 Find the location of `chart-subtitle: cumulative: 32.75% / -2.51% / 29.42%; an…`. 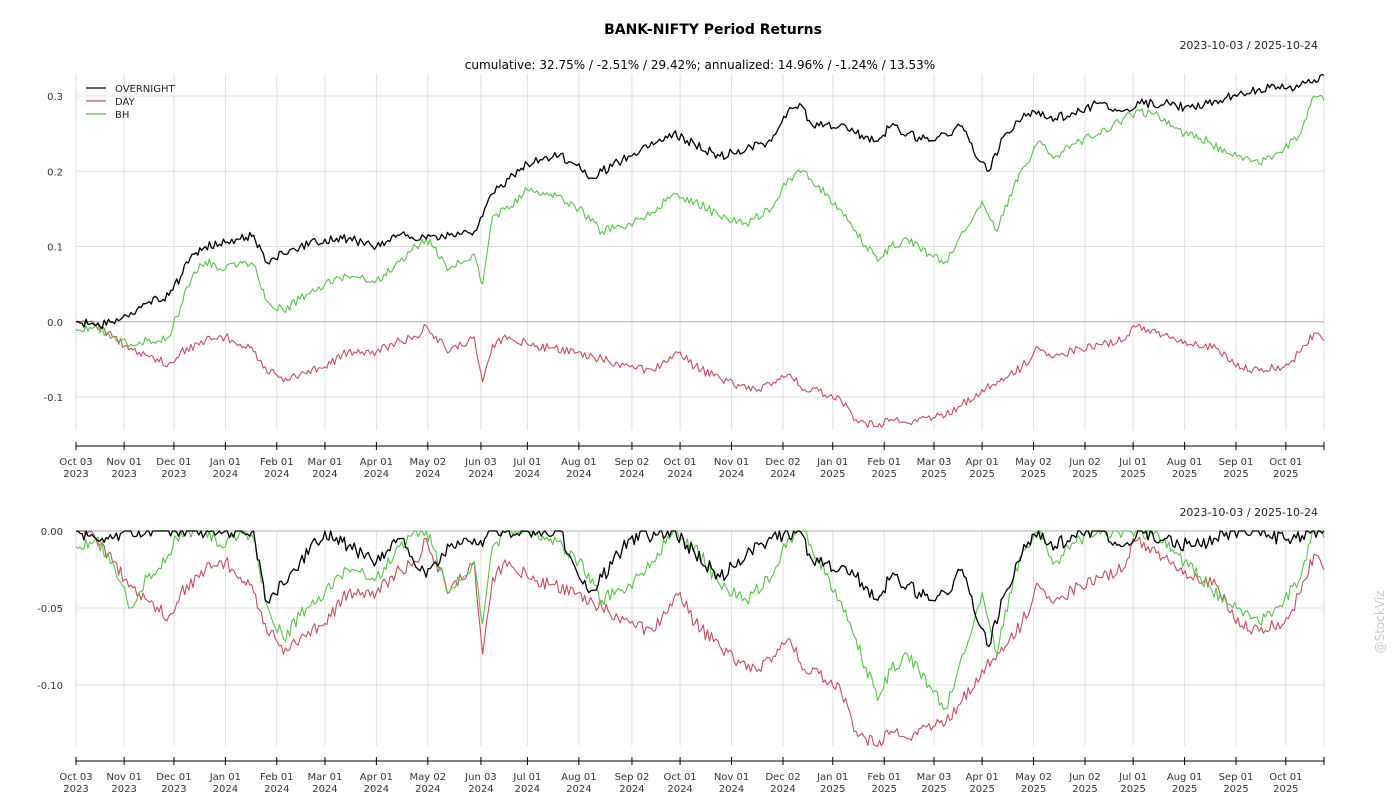

chart-subtitle: cumulative: 32.75% / -2.51% / 29.42%; an… is located at coordinates (700, 65).